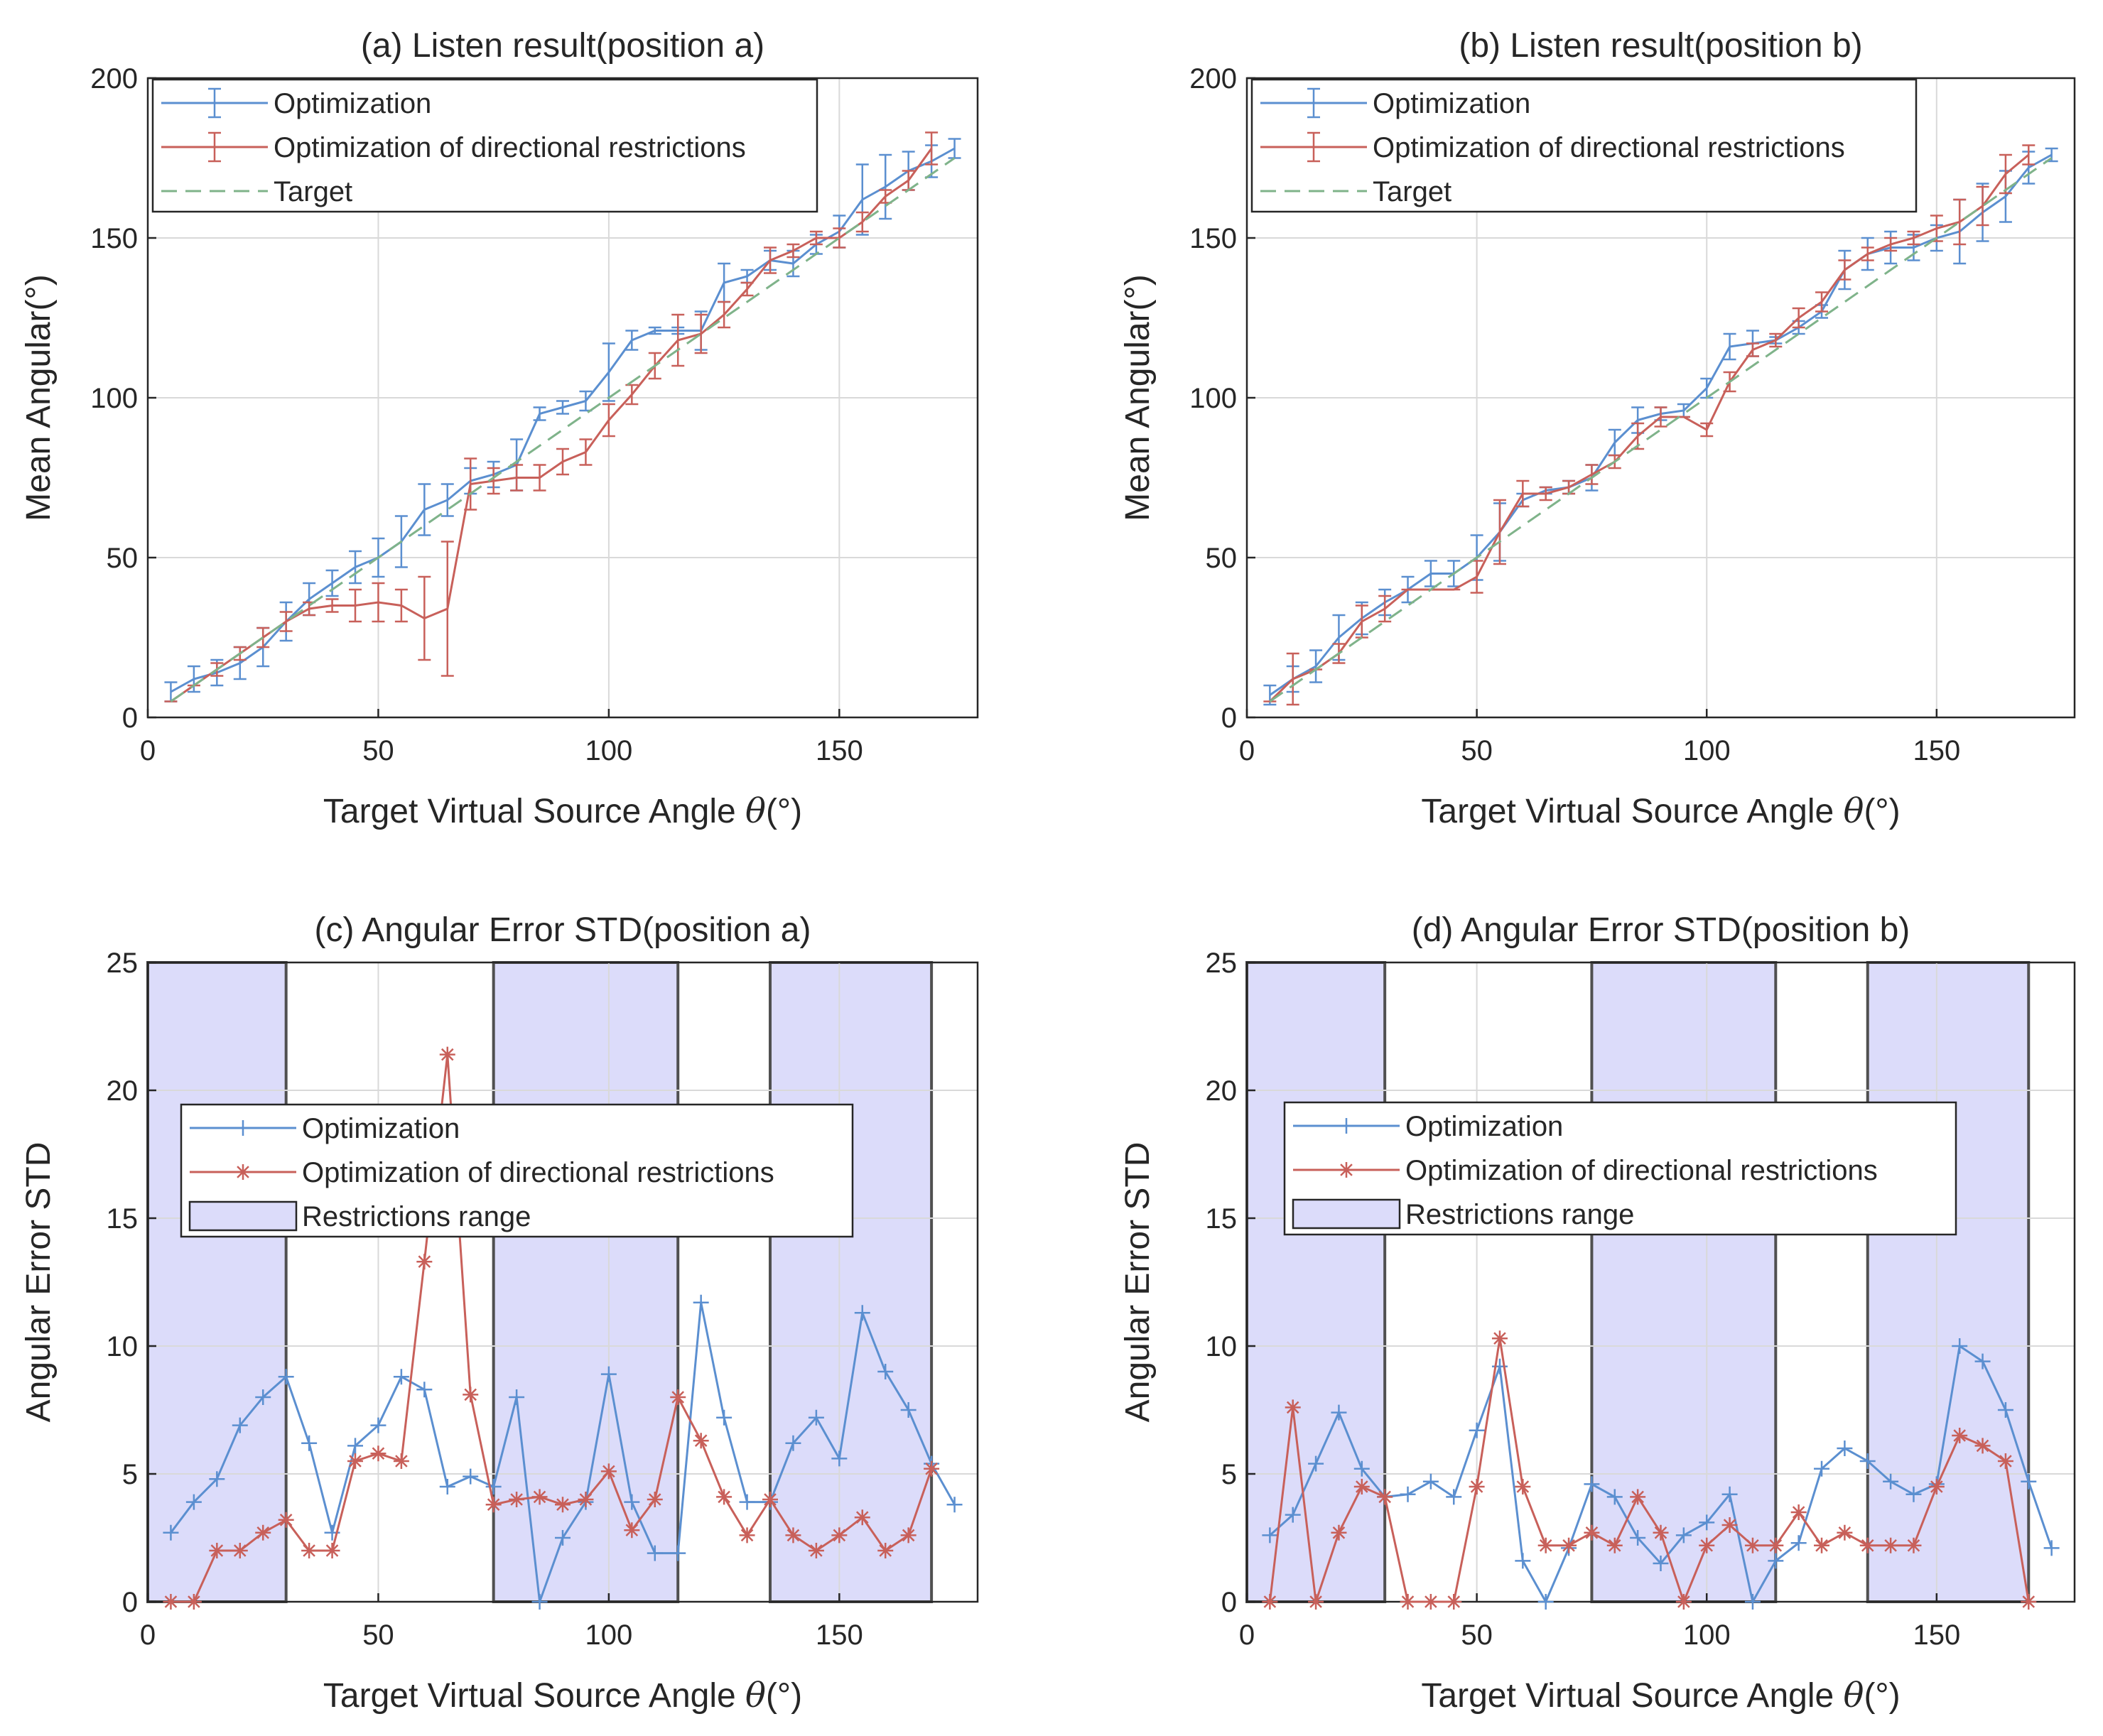 The height and width of the screenshot is (1736, 2103). What do you see at coordinates (1854, 1695) in the screenshot?
I see `x-axis-label-theta: θ` at bounding box center [1854, 1695].